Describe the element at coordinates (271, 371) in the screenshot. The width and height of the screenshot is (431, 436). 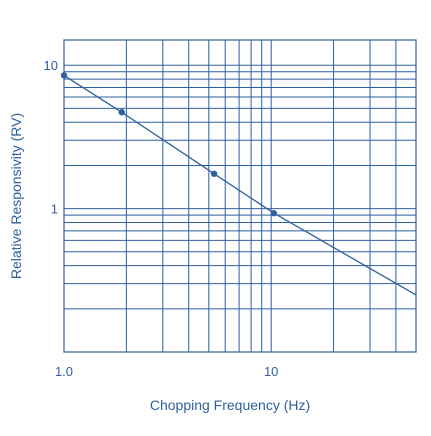
I see `x-tick-label: 10` at that location.